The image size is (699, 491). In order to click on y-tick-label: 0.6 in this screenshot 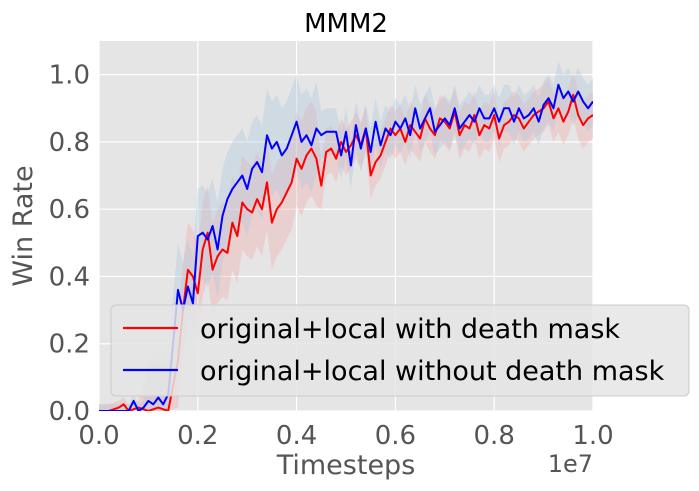, I will do `click(69, 210)`.